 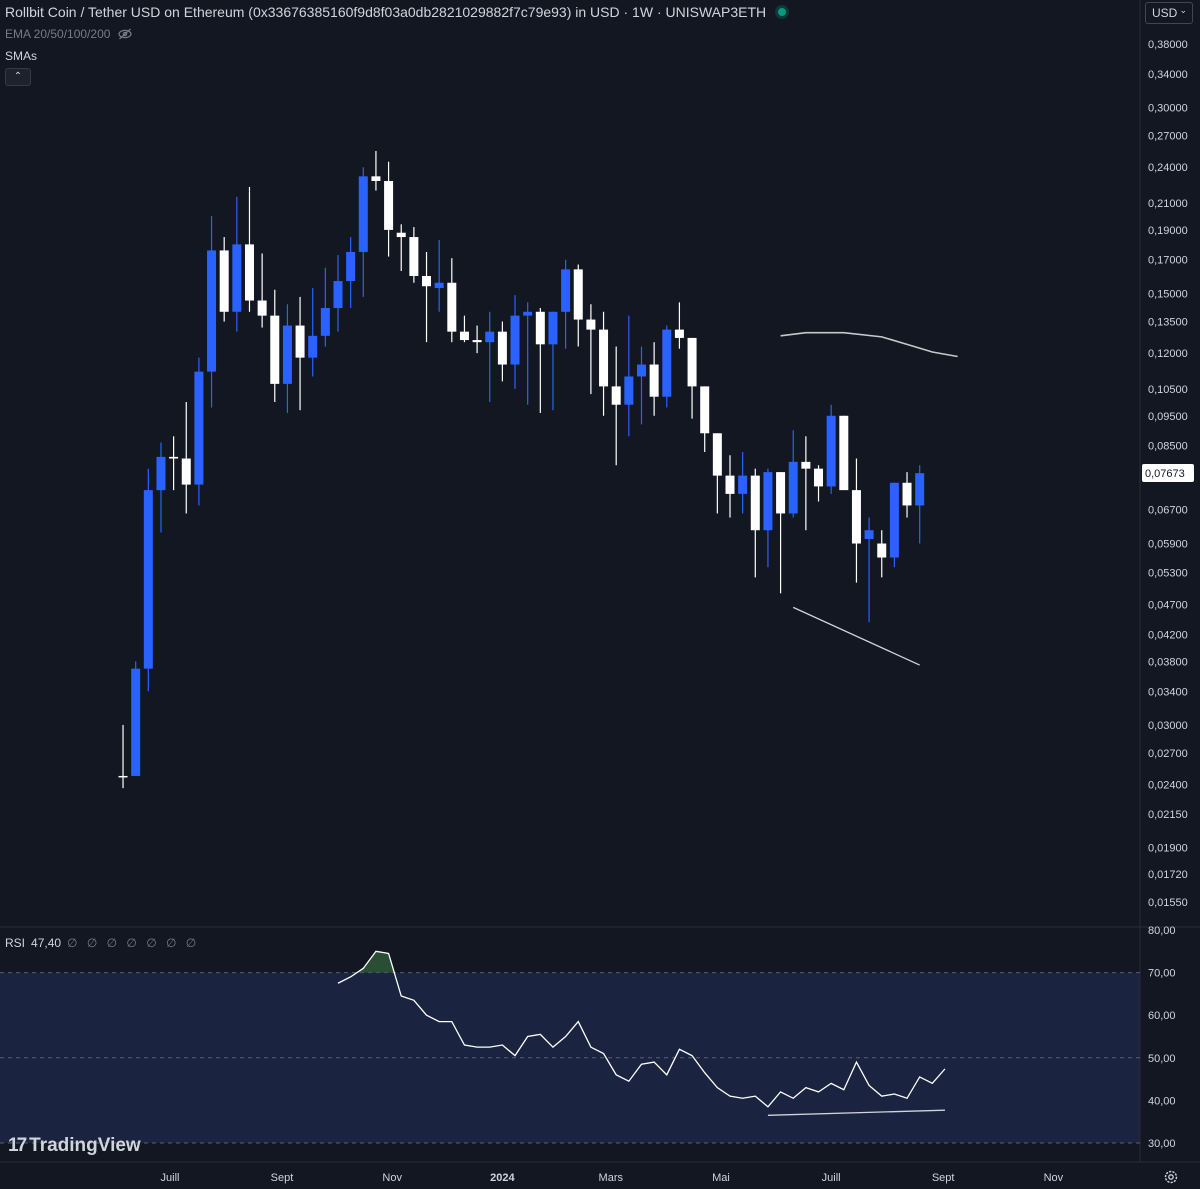 What do you see at coordinates (1168, 390) in the screenshot?
I see `price-tick-label: 0,10500` at bounding box center [1168, 390].